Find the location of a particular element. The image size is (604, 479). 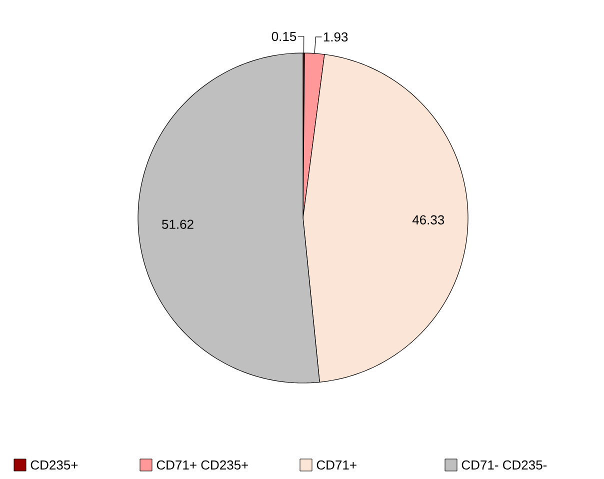

legend-label: CD71+ CD235+ is located at coordinates (202, 465).